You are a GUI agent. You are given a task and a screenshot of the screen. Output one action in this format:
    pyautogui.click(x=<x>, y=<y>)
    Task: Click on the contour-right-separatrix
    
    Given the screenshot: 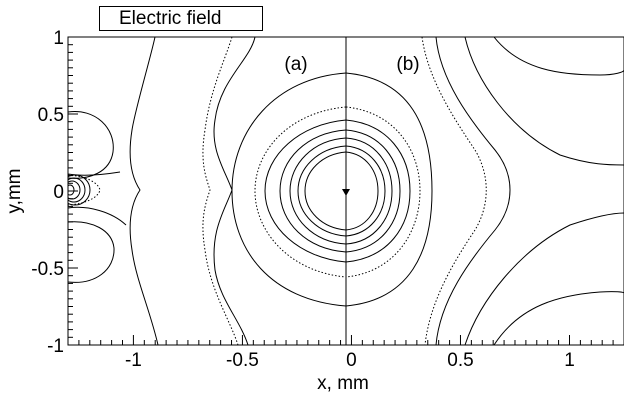 What is the action you would take?
    pyautogui.click(x=473, y=191)
    